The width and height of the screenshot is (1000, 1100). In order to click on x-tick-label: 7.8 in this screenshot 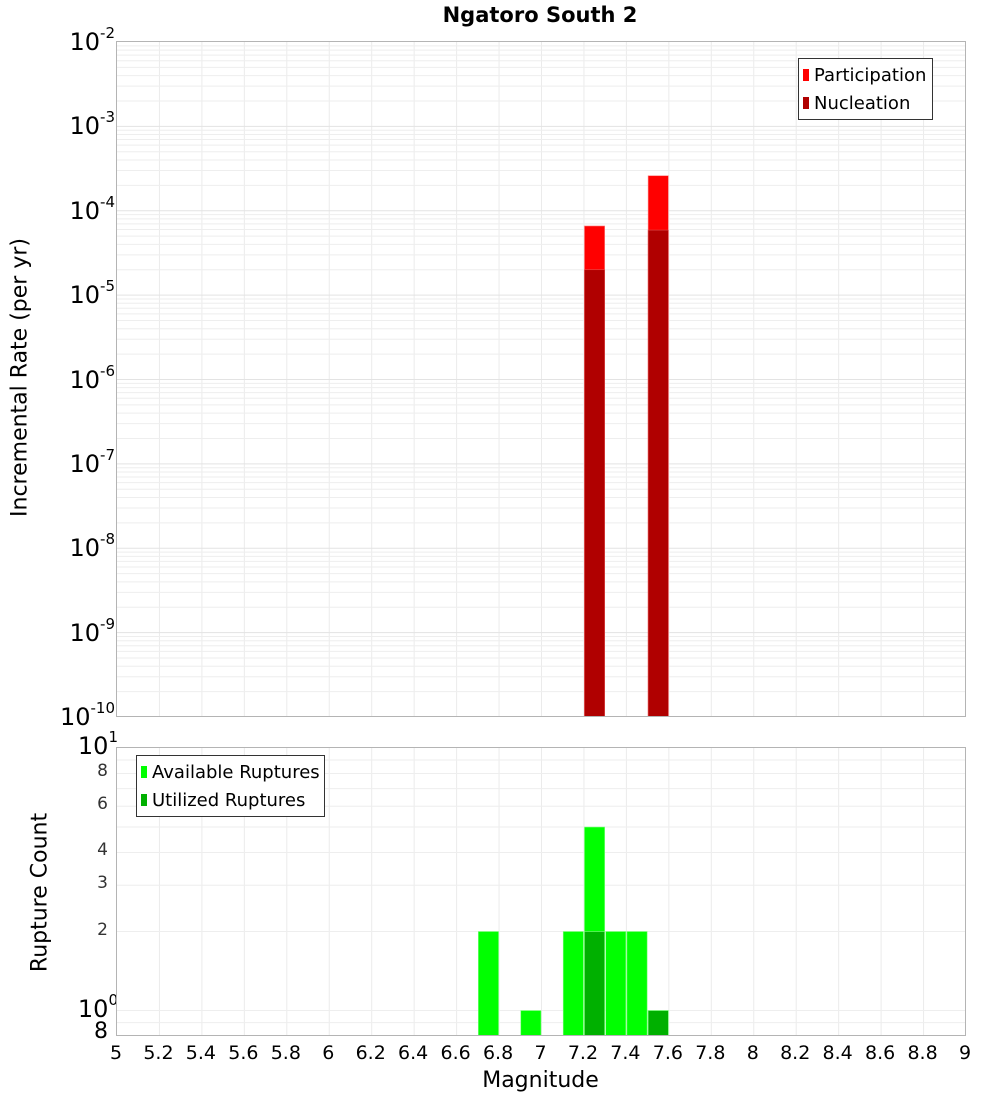, I will do `click(710, 1053)`.